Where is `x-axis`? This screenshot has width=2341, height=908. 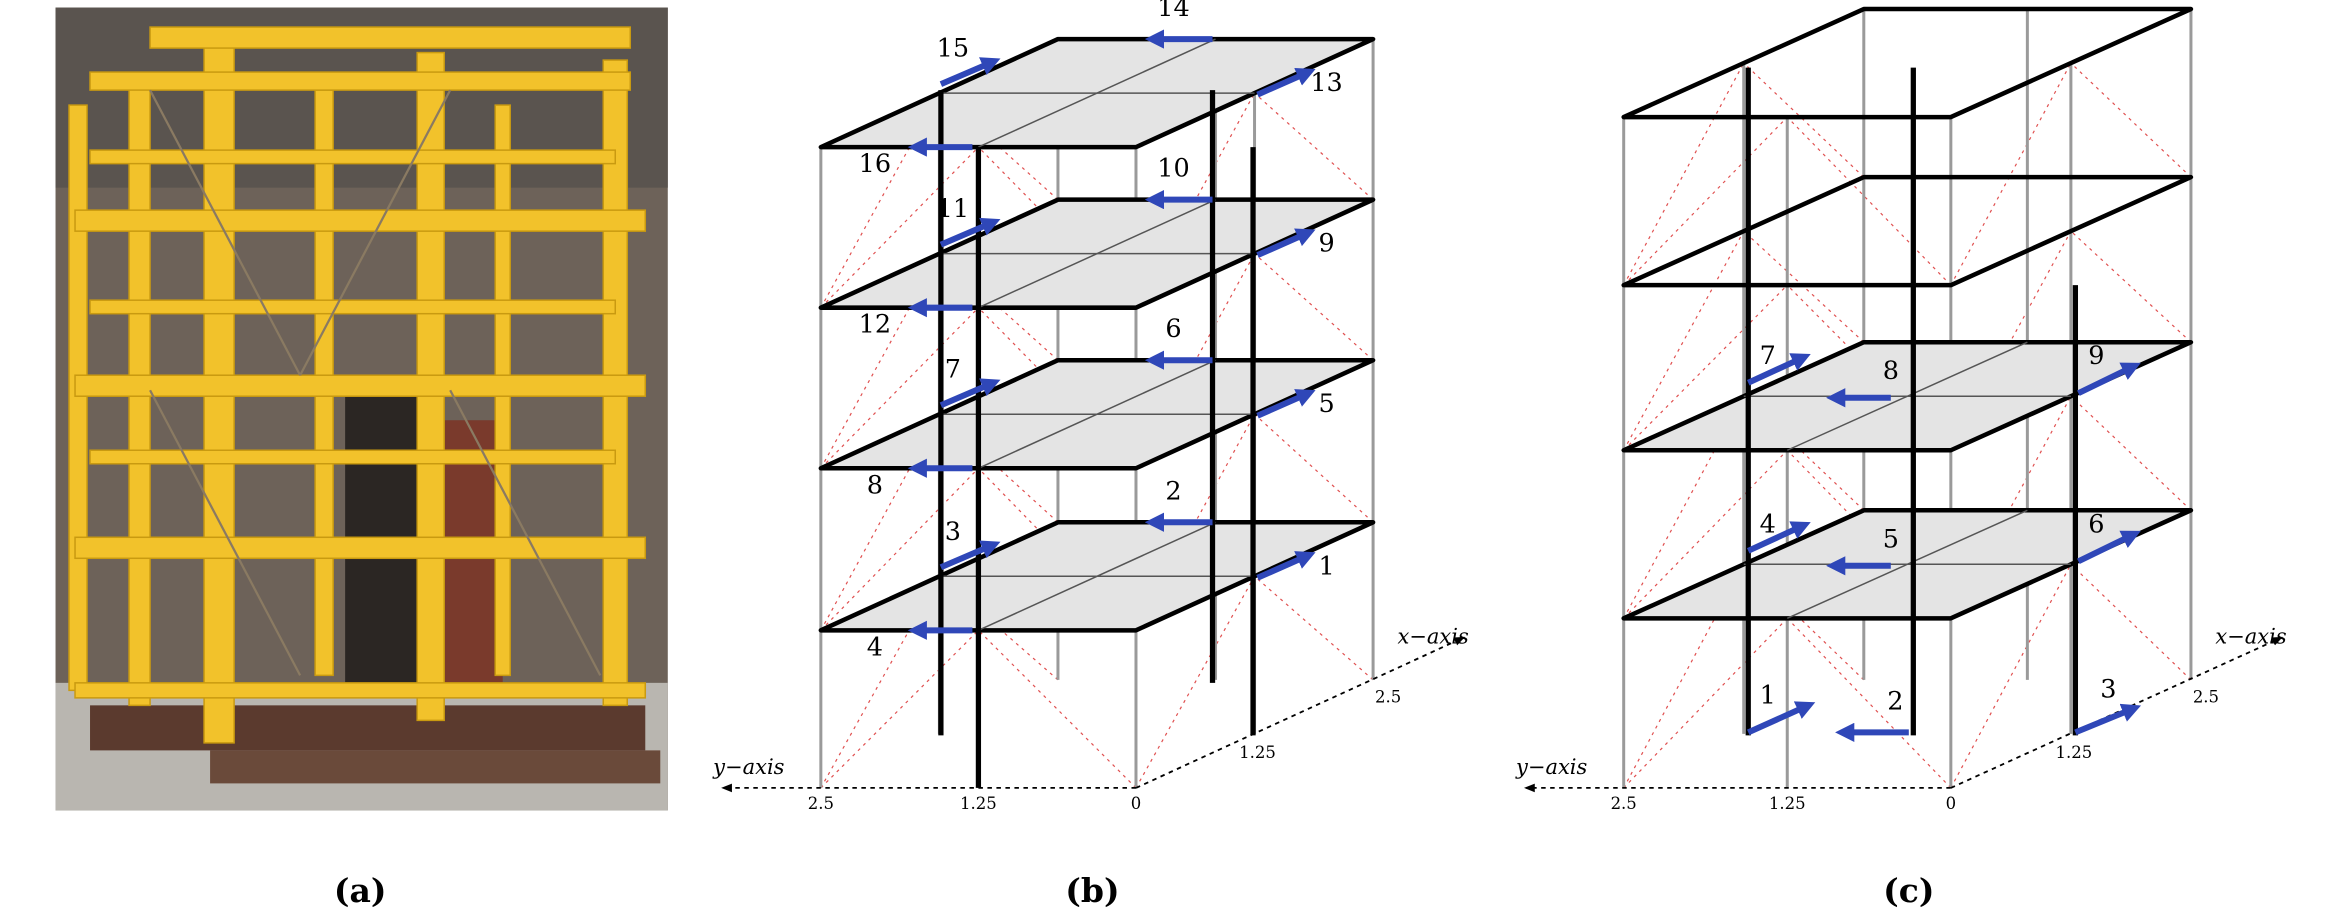
x-axis is located at coordinates (1300, 712).